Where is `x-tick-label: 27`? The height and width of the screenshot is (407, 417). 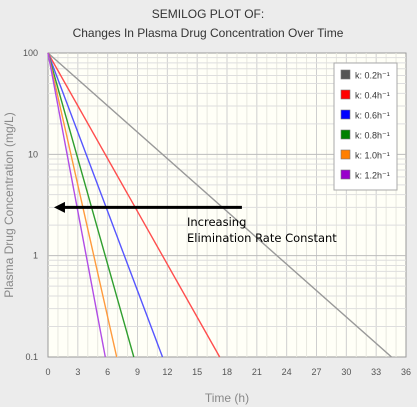 x-tick-label: 27 is located at coordinates (316, 372).